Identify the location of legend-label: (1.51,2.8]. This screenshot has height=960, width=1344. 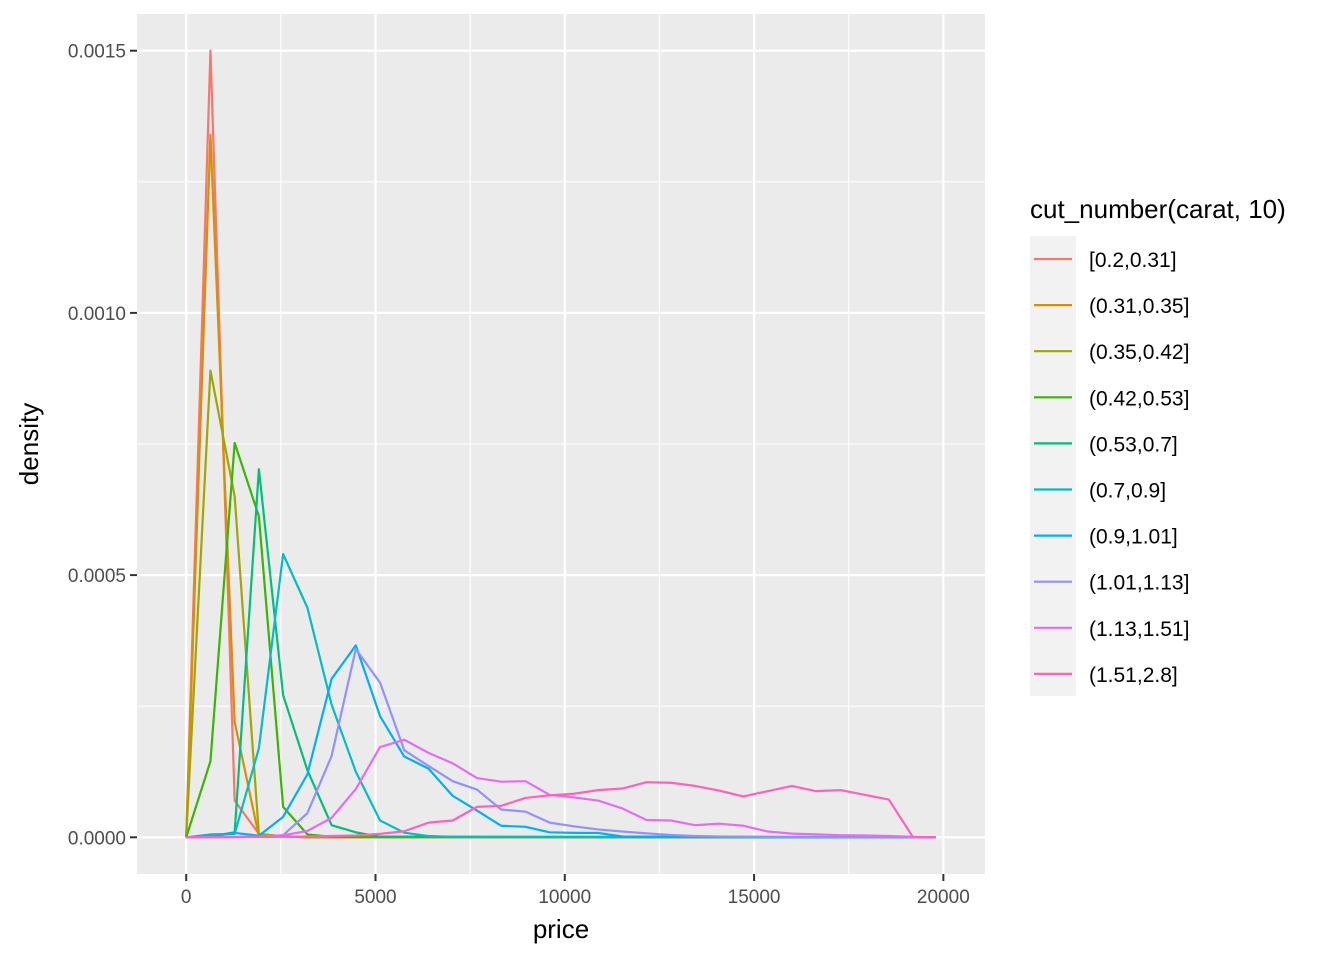
(1133, 675).